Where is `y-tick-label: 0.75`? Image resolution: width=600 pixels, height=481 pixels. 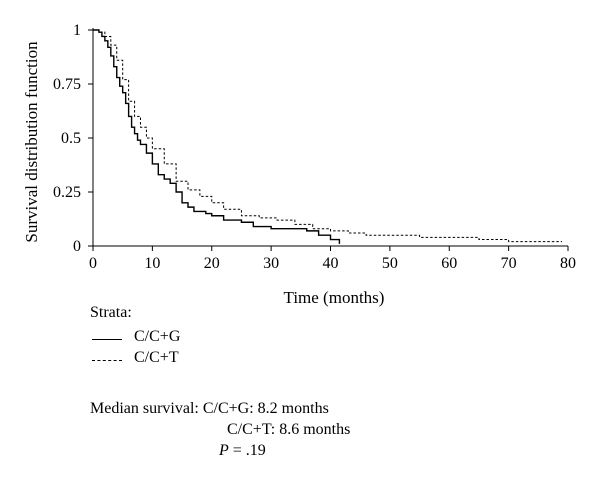
y-tick-label: 0.75 is located at coordinates (67, 84).